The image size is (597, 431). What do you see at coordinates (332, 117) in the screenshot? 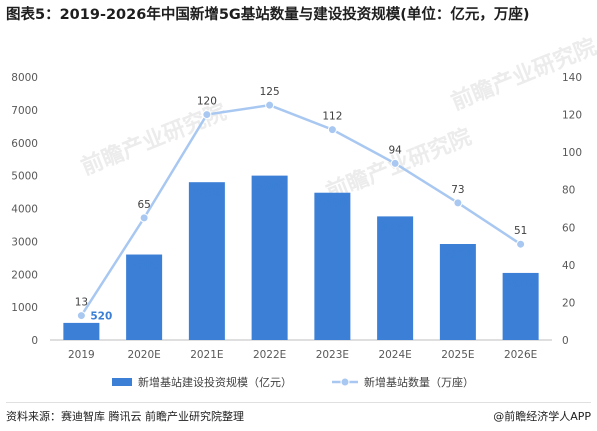
I see `line-value-label: 112` at bounding box center [332, 117].